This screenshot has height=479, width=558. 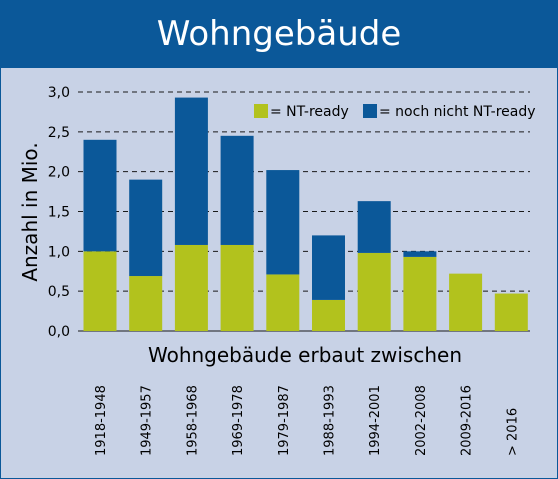 What do you see at coordinates (192, 420) in the screenshot?
I see `x-tick-label: 1958-1968` at bounding box center [192, 420].